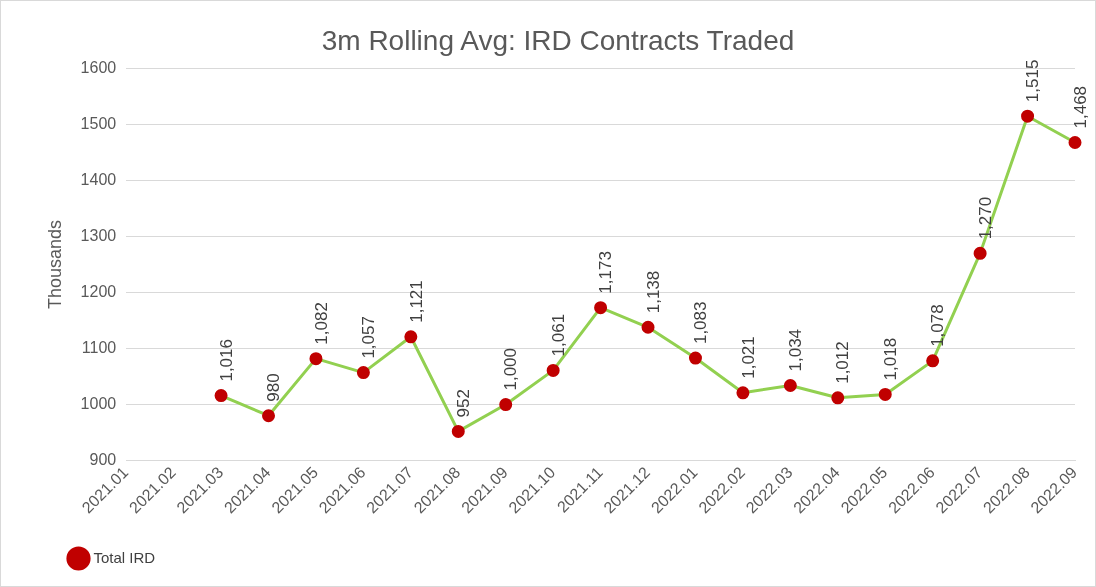 The width and height of the screenshot is (1096, 587). Describe the element at coordinates (98, 291) in the screenshot. I see `y-tick-label: 1200` at that location.